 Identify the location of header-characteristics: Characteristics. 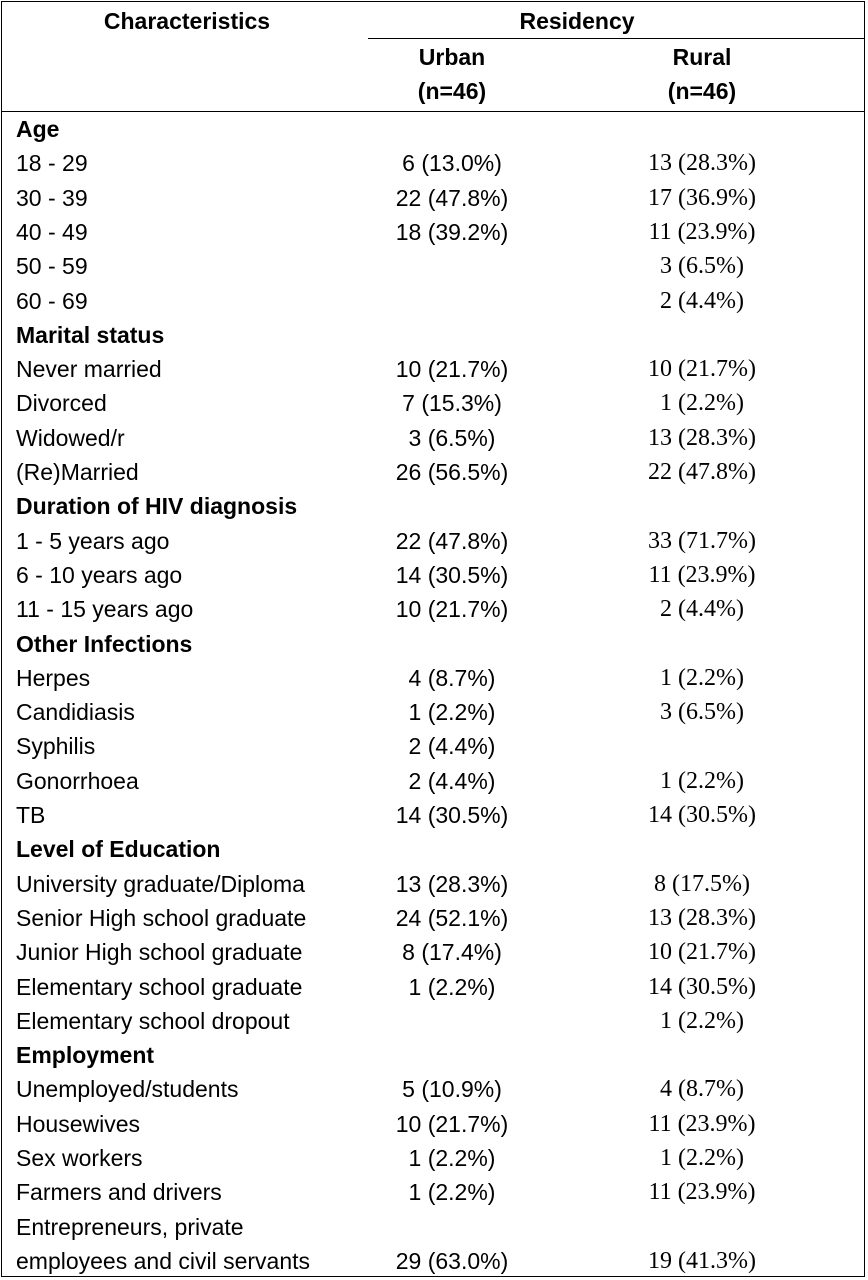
(187, 21).